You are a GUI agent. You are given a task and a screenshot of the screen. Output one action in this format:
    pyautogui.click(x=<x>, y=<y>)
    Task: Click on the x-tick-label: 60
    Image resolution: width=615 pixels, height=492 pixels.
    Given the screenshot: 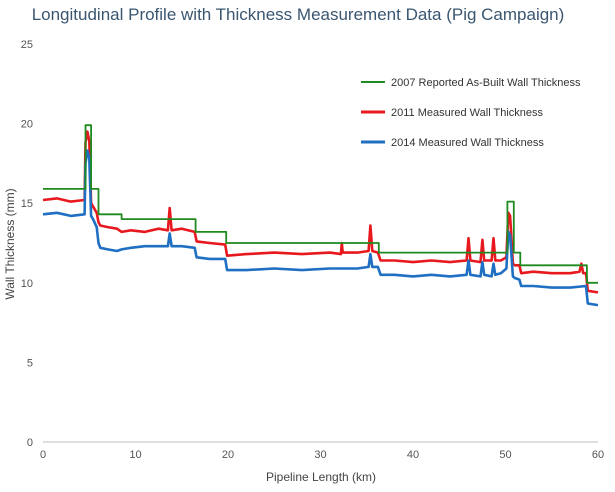 What is the action you would take?
    pyautogui.click(x=598, y=455)
    